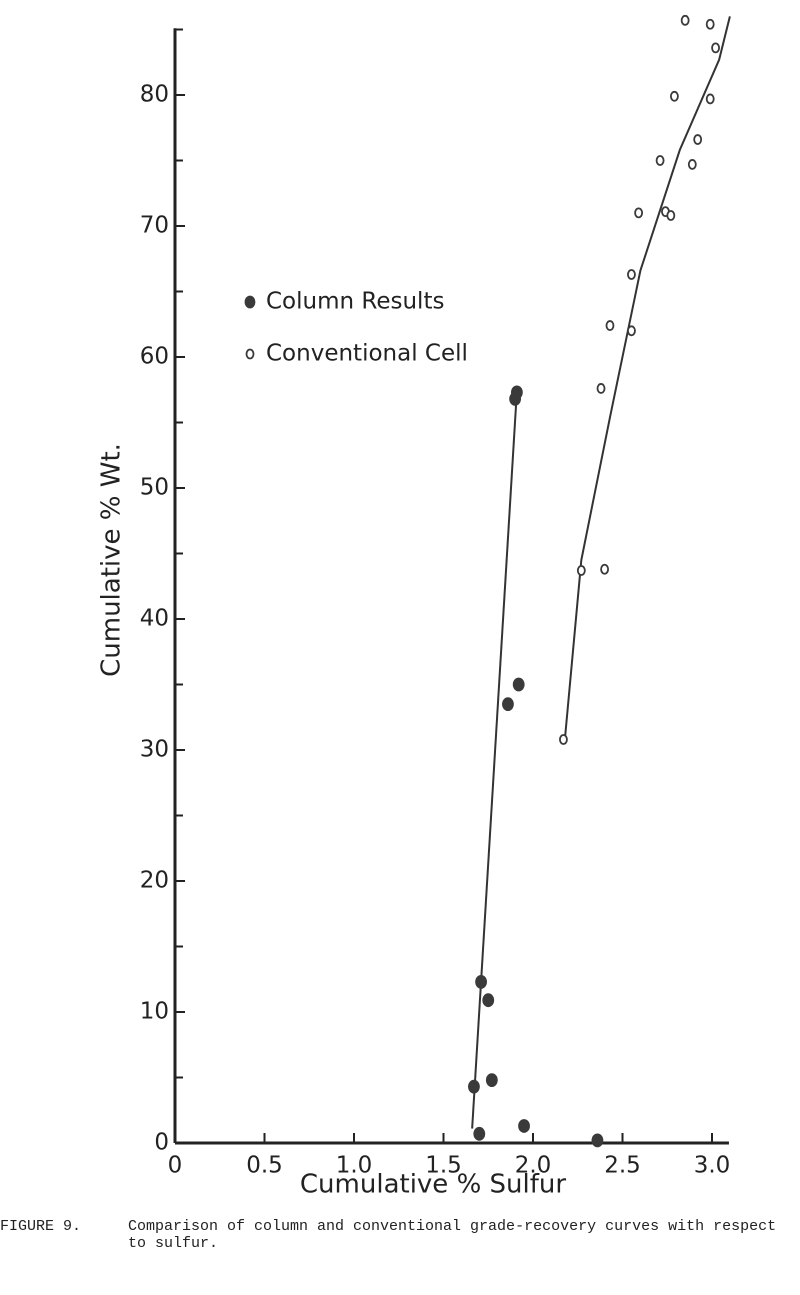 This screenshot has width=800, height=1295. Describe the element at coordinates (712, 1166) in the screenshot. I see `x-tick-label: 3.0` at that location.